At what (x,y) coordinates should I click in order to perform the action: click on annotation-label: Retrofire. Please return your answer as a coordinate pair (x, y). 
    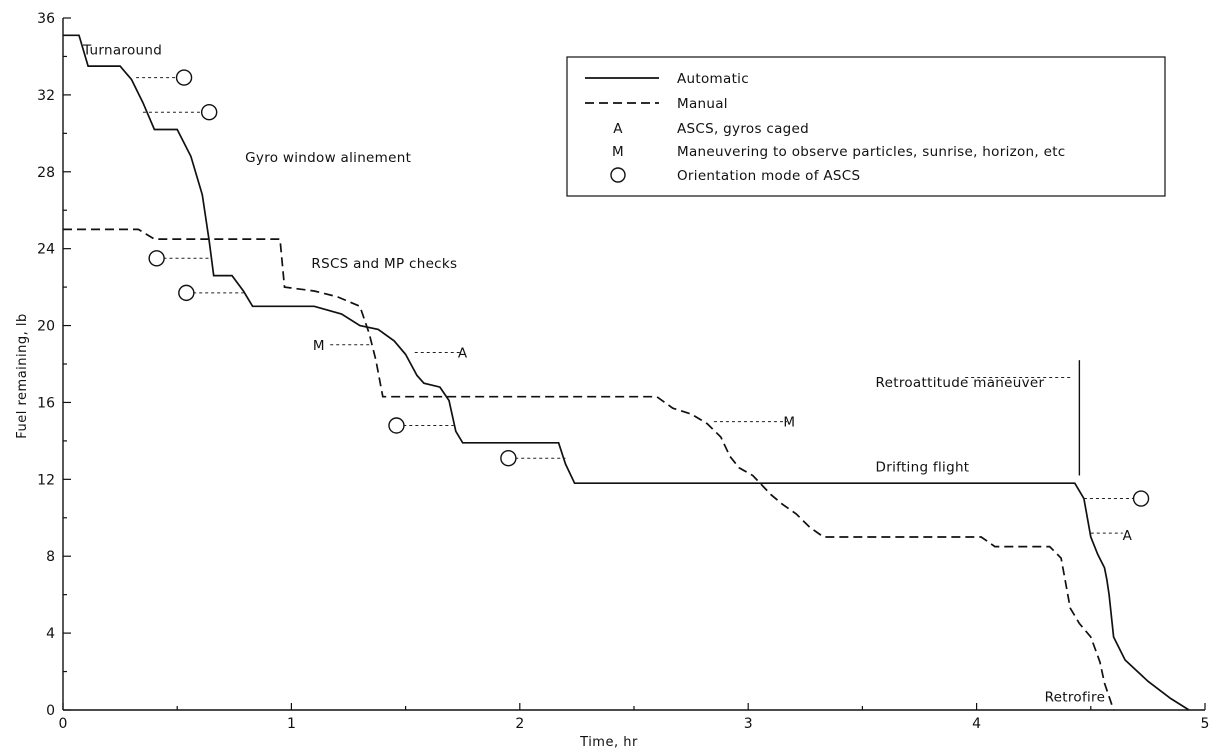
    Looking at the image, I should click on (1075, 697).